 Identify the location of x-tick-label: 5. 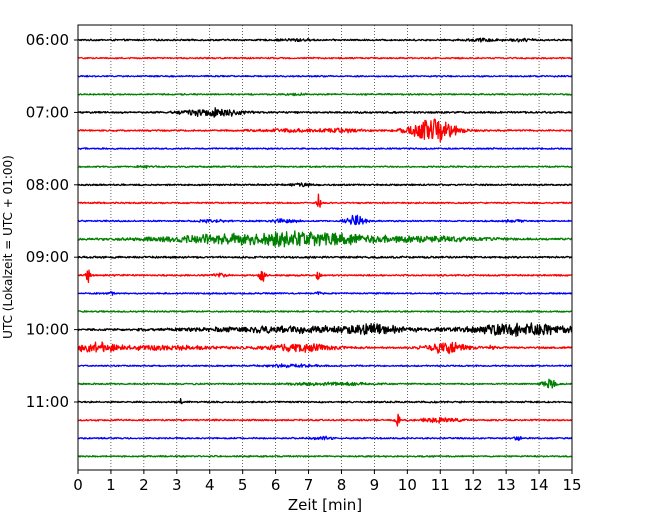
(243, 485).